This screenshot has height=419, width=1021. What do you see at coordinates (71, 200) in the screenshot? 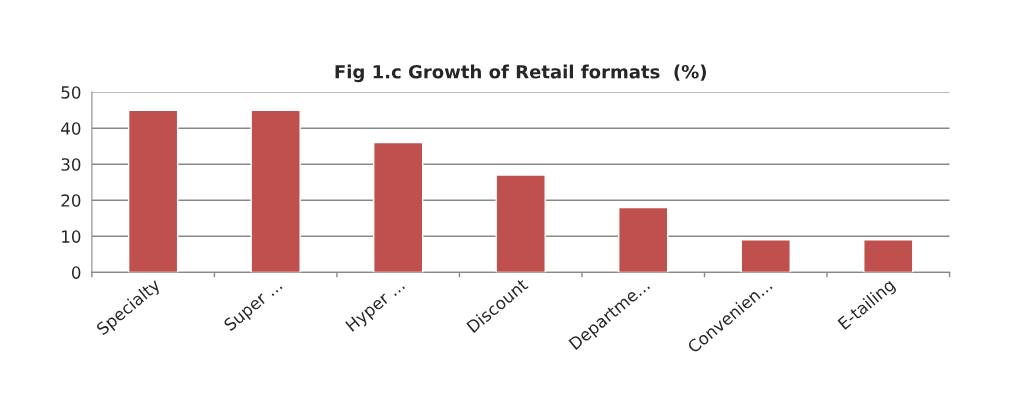
I see `y-tick-label: 20` at bounding box center [71, 200].